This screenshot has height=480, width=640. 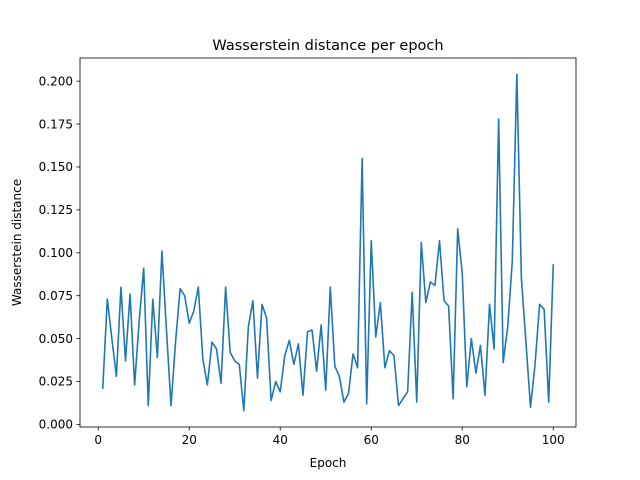 I want to click on y-tick-label: 0.050, so click(x=56, y=339).